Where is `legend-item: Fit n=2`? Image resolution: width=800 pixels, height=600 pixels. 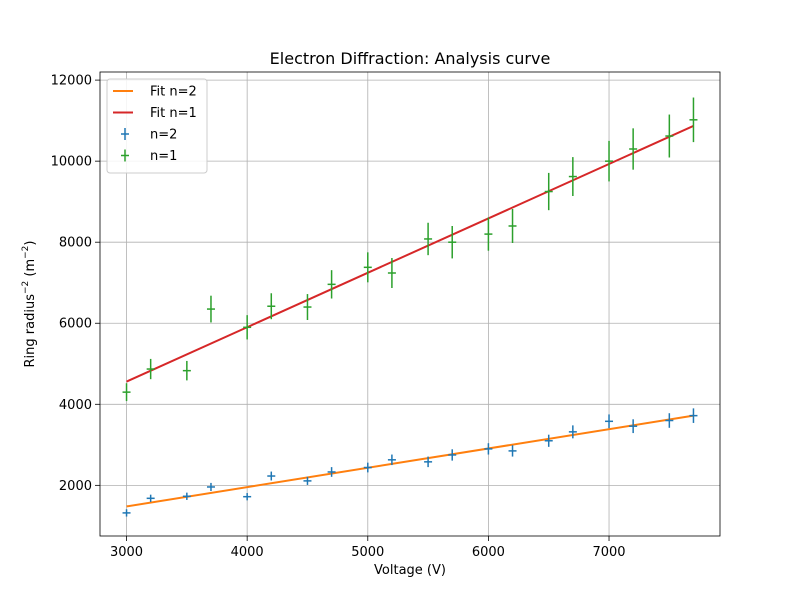
legend-item: Fit n=2 is located at coordinates (155, 92).